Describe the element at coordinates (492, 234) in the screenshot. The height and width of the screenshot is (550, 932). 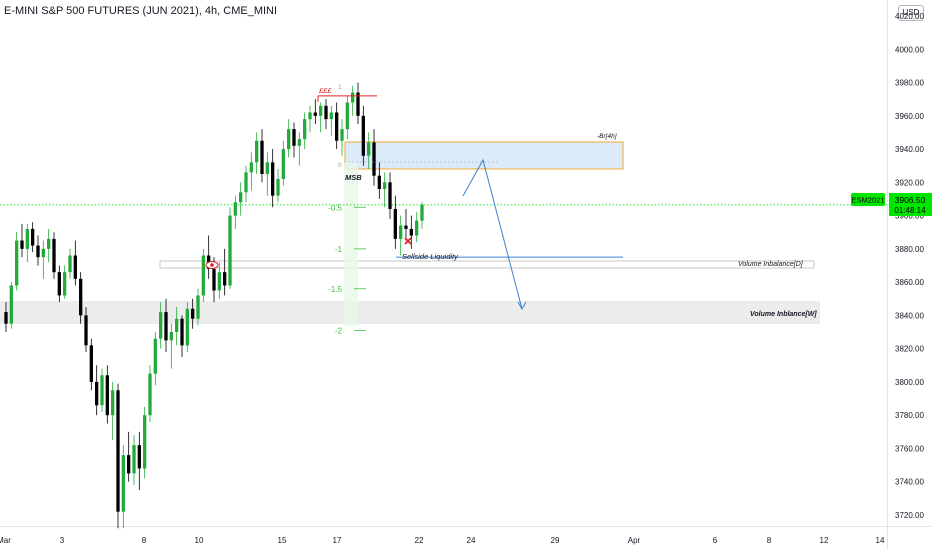
I see `projection-arrow-path` at that location.